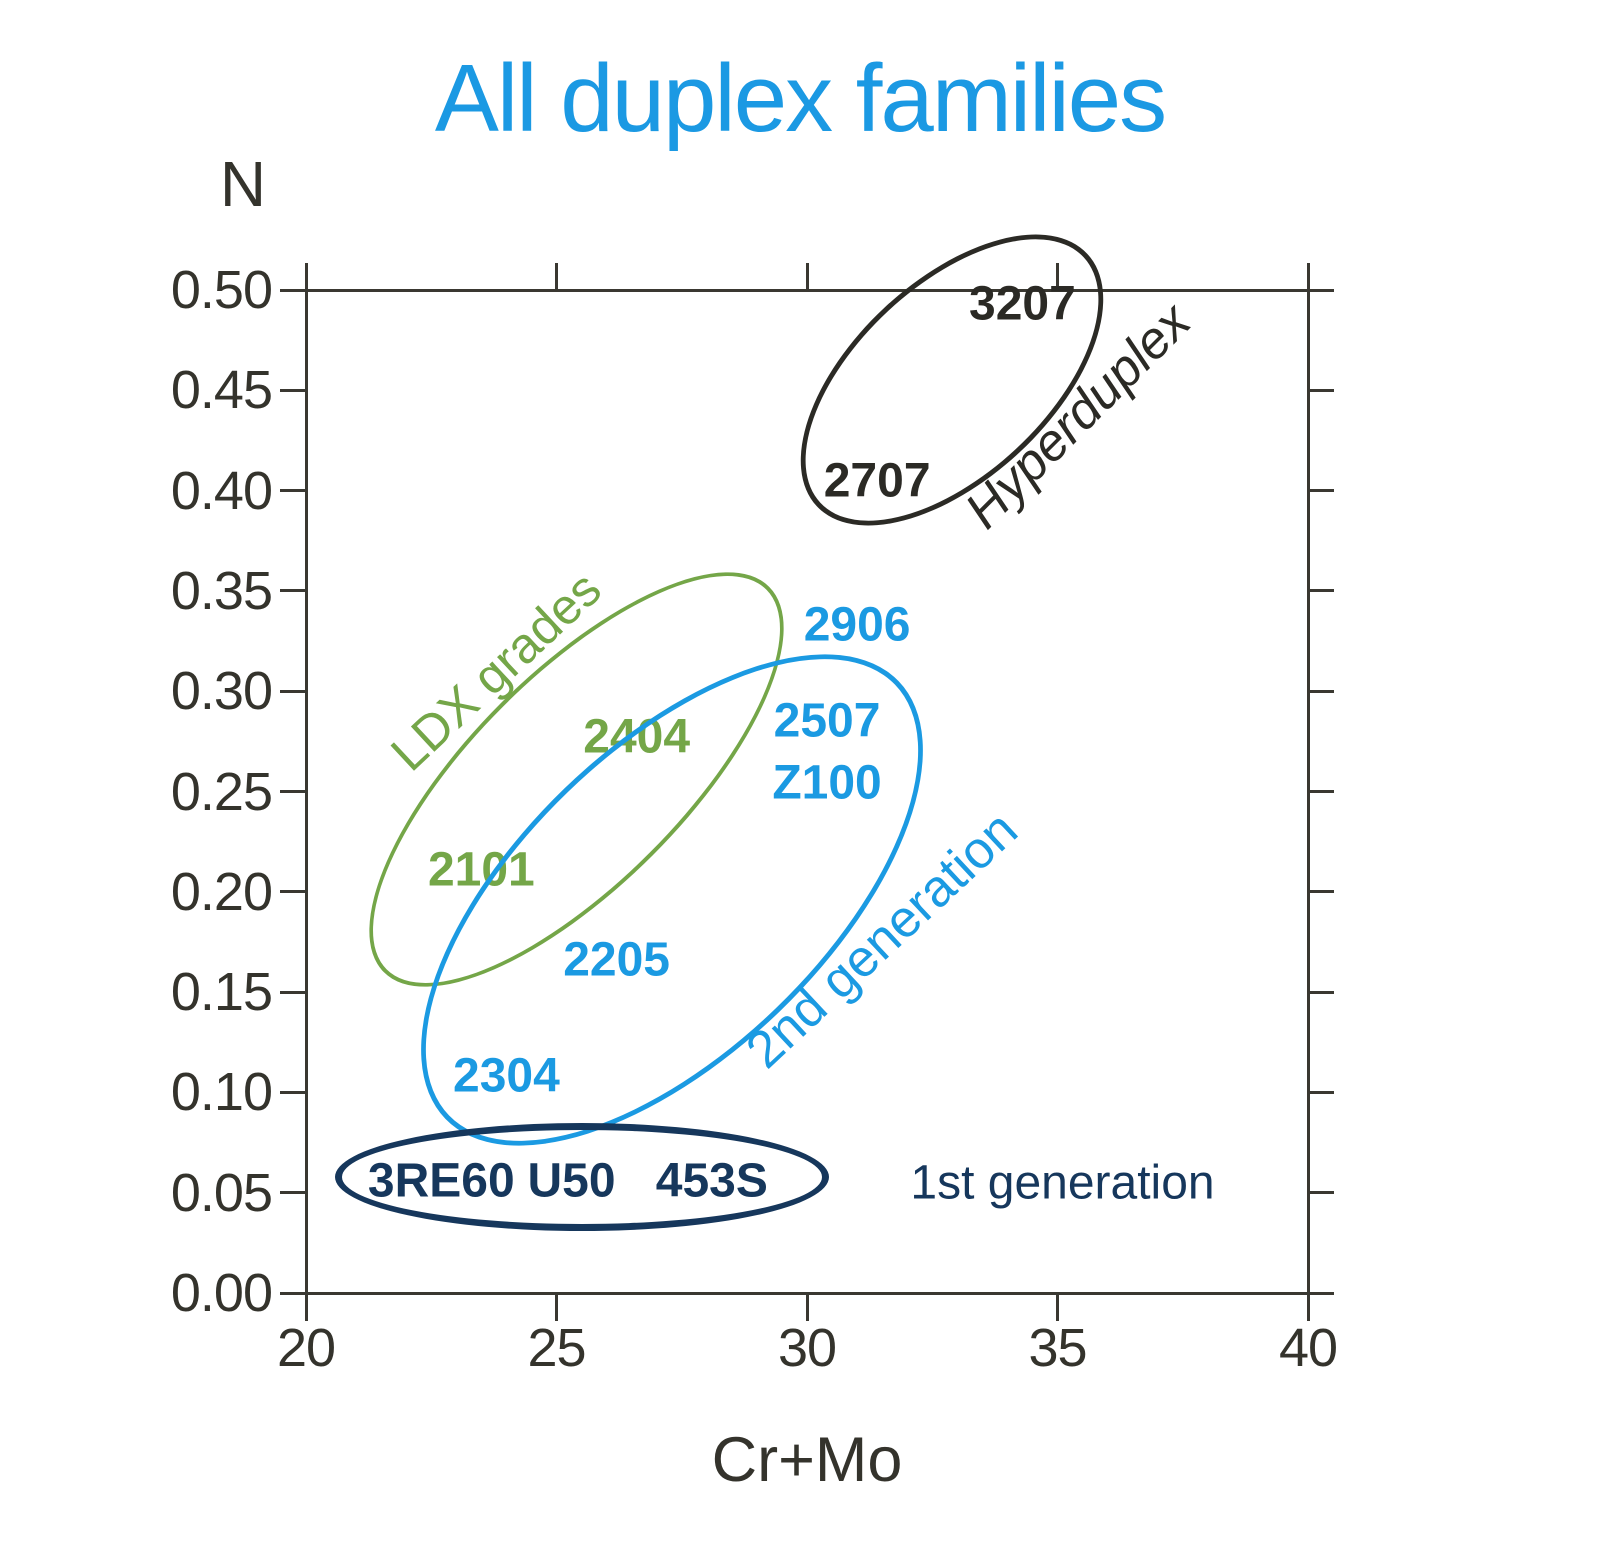 The image size is (1600, 1558). What do you see at coordinates (221, 891) in the screenshot?
I see `y-tick-label: 0.20` at bounding box center [221, 891].